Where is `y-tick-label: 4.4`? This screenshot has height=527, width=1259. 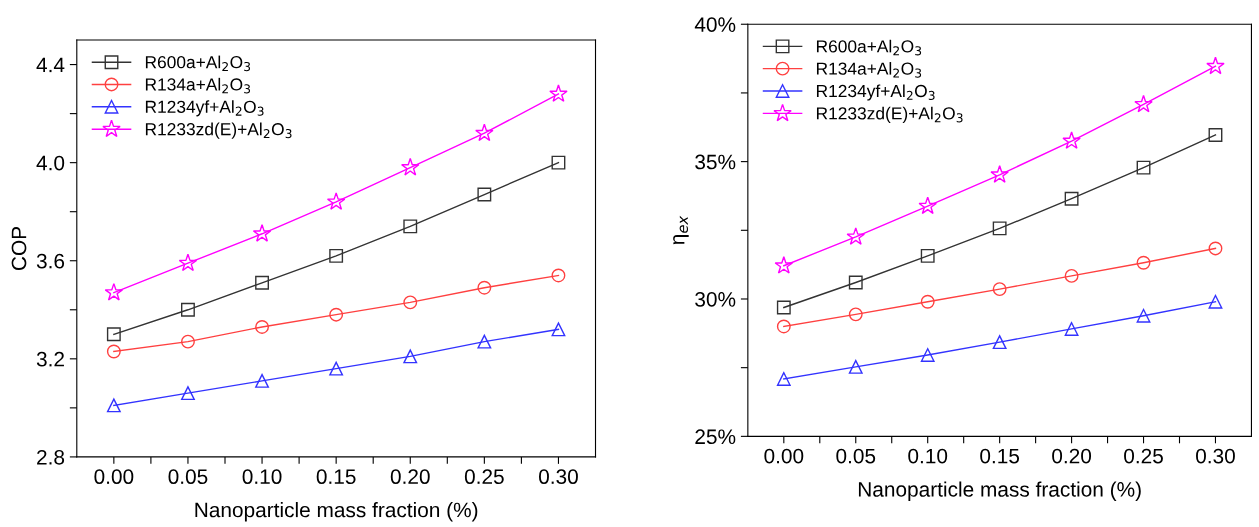 y-tick-label: 4.4 is located at coordinates (50, 65).